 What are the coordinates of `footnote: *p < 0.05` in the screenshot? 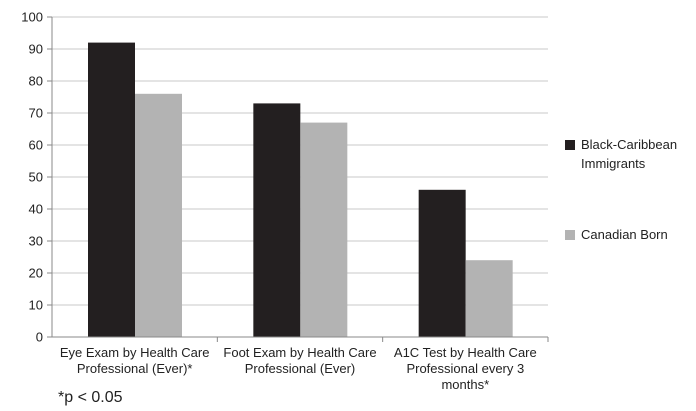 It's located at (90, 397).